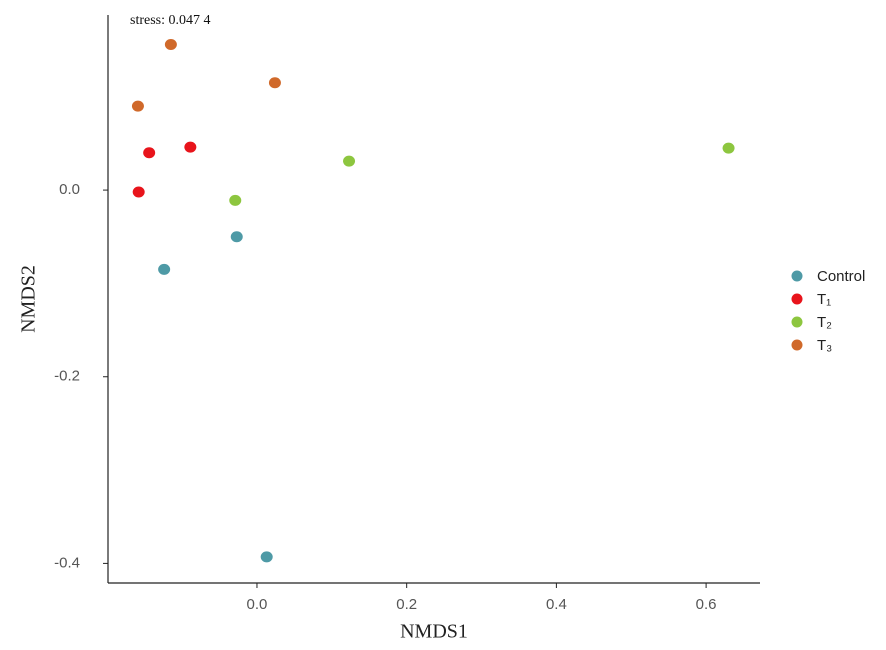  I want to click on x-tick-label: 0.0, so click(257, 604).